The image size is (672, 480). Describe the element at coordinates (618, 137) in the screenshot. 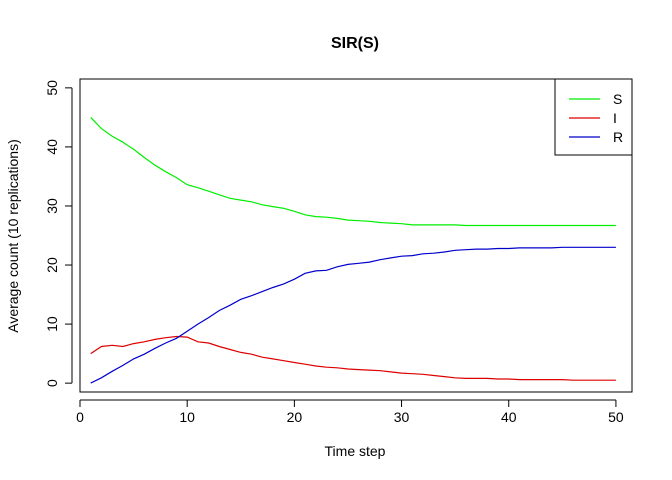

I see `legend-label-r: R` at that location.